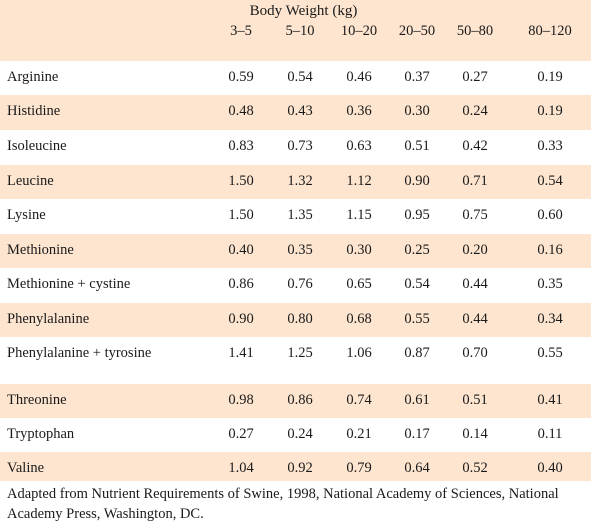 This screenshot has width=591, height=526. I want to click on table-cell: 0.52, so click(475, 468).